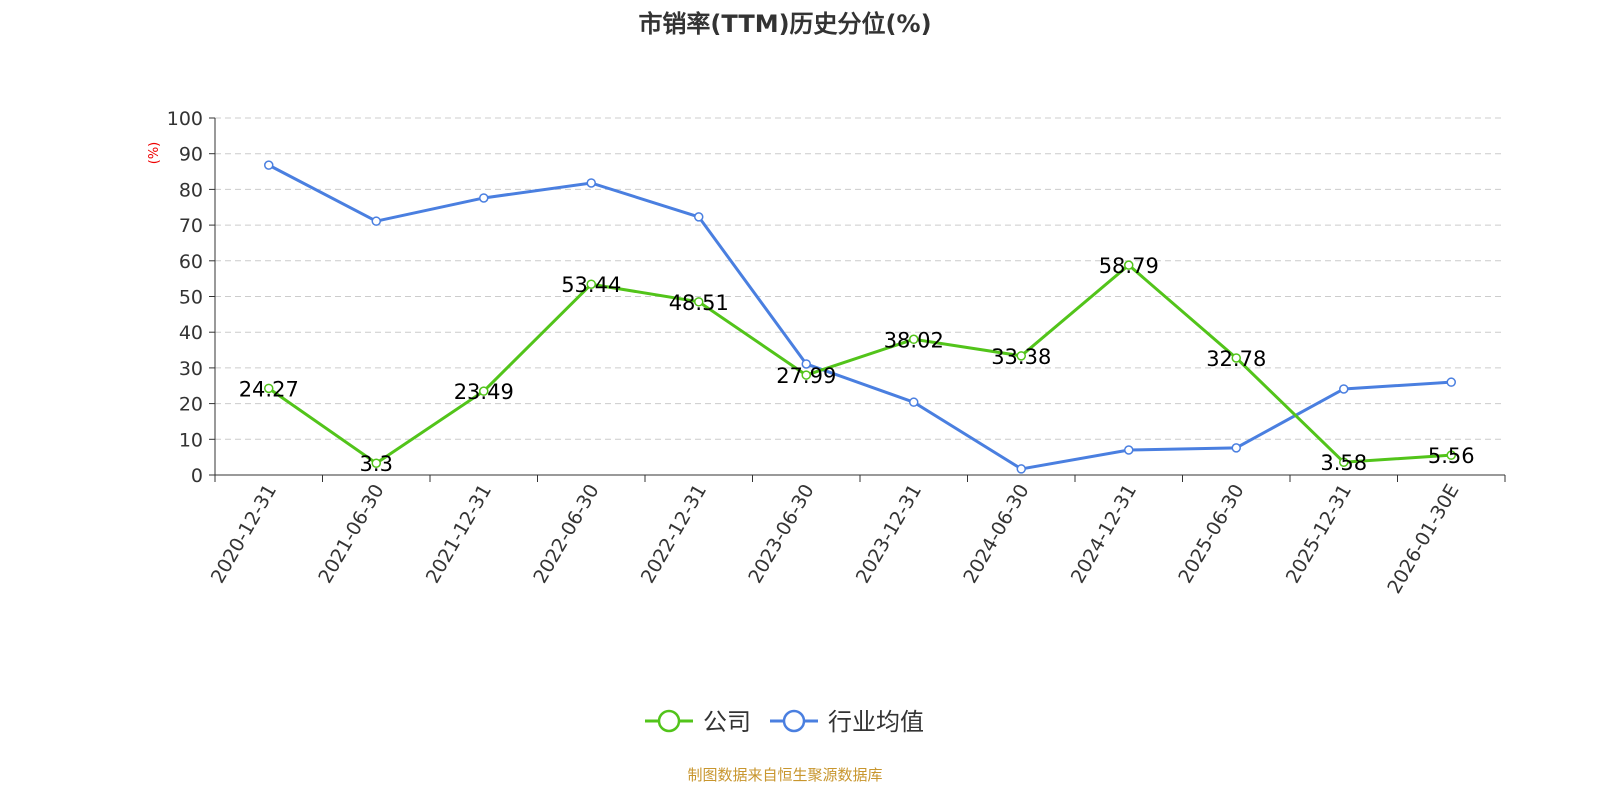 This screenshot has height=804, width=1600. What do you see at coordinates (191, 333) in the screenshot?
I see `y-tick-label: 40` at bounding box center [191, 333].